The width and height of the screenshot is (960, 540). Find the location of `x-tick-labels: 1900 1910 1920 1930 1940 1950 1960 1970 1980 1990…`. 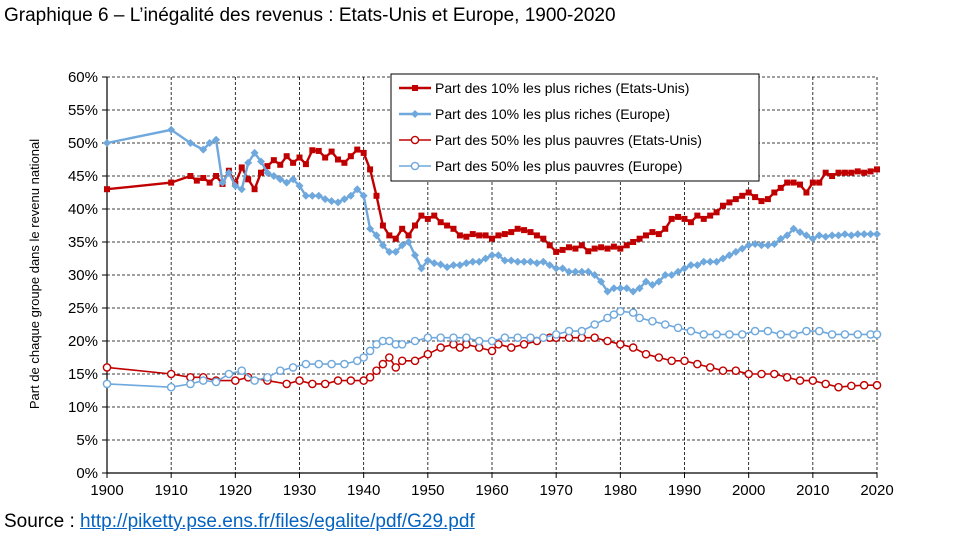

x-tick-labels: 1900 1910 1920 1930 1940 1950 1960 1970 1980 1990… is located at coordinates (491, 490).